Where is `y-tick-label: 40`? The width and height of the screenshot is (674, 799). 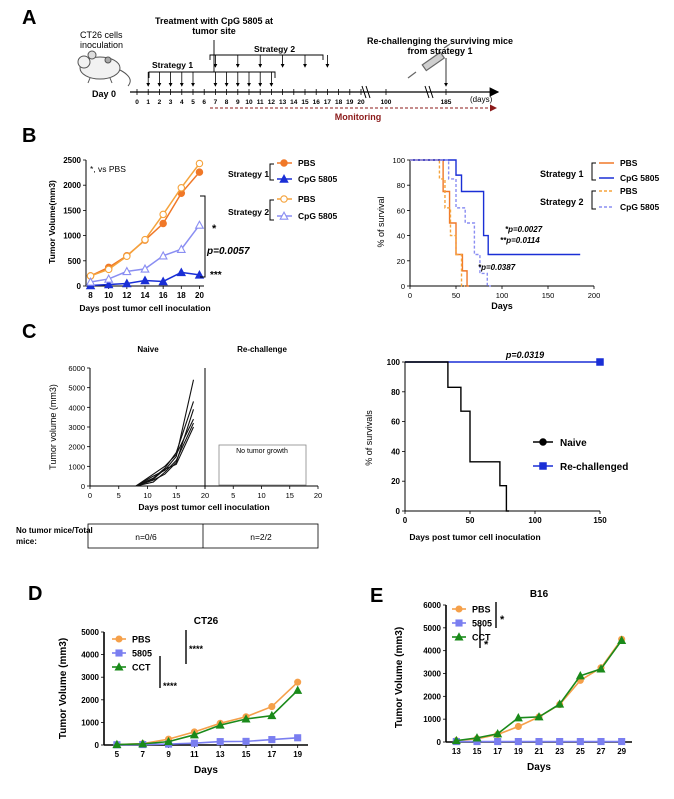
y-tick-label: 40 is located at coordinates (401, 236).